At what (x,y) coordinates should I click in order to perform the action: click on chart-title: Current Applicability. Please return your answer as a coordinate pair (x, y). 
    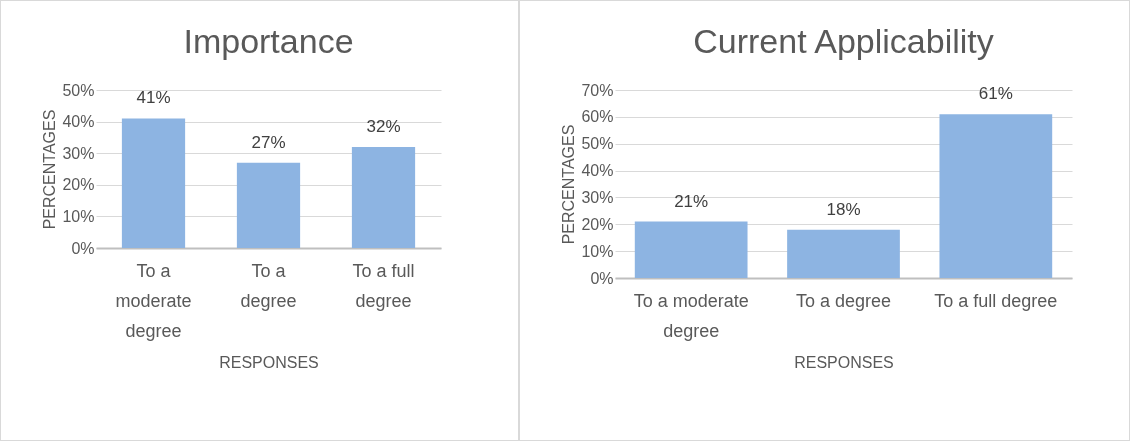
    Looking at the image, I should click on (843, 41).